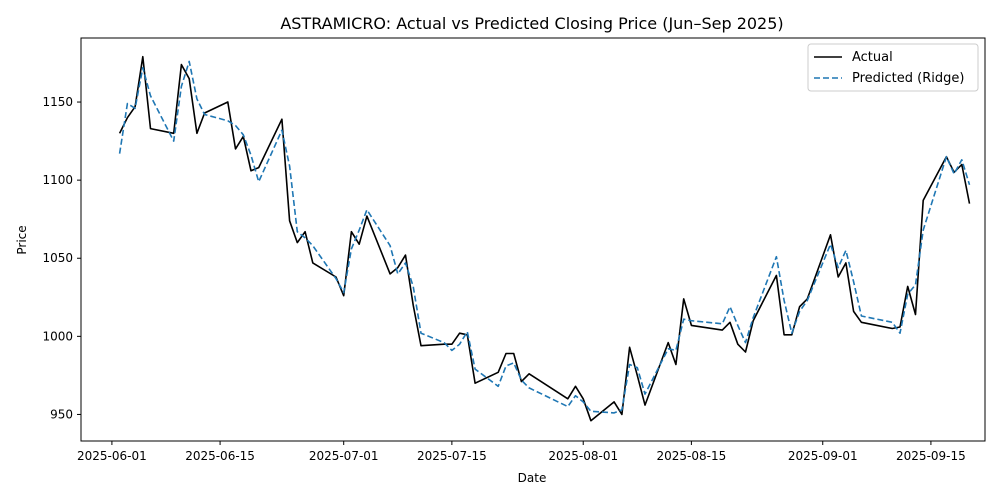 The image size is (1000, 500). Describe the element at coordinates (344, 456) in the screenshot. I see `x-tick-label: 2025-07-01` at that location.